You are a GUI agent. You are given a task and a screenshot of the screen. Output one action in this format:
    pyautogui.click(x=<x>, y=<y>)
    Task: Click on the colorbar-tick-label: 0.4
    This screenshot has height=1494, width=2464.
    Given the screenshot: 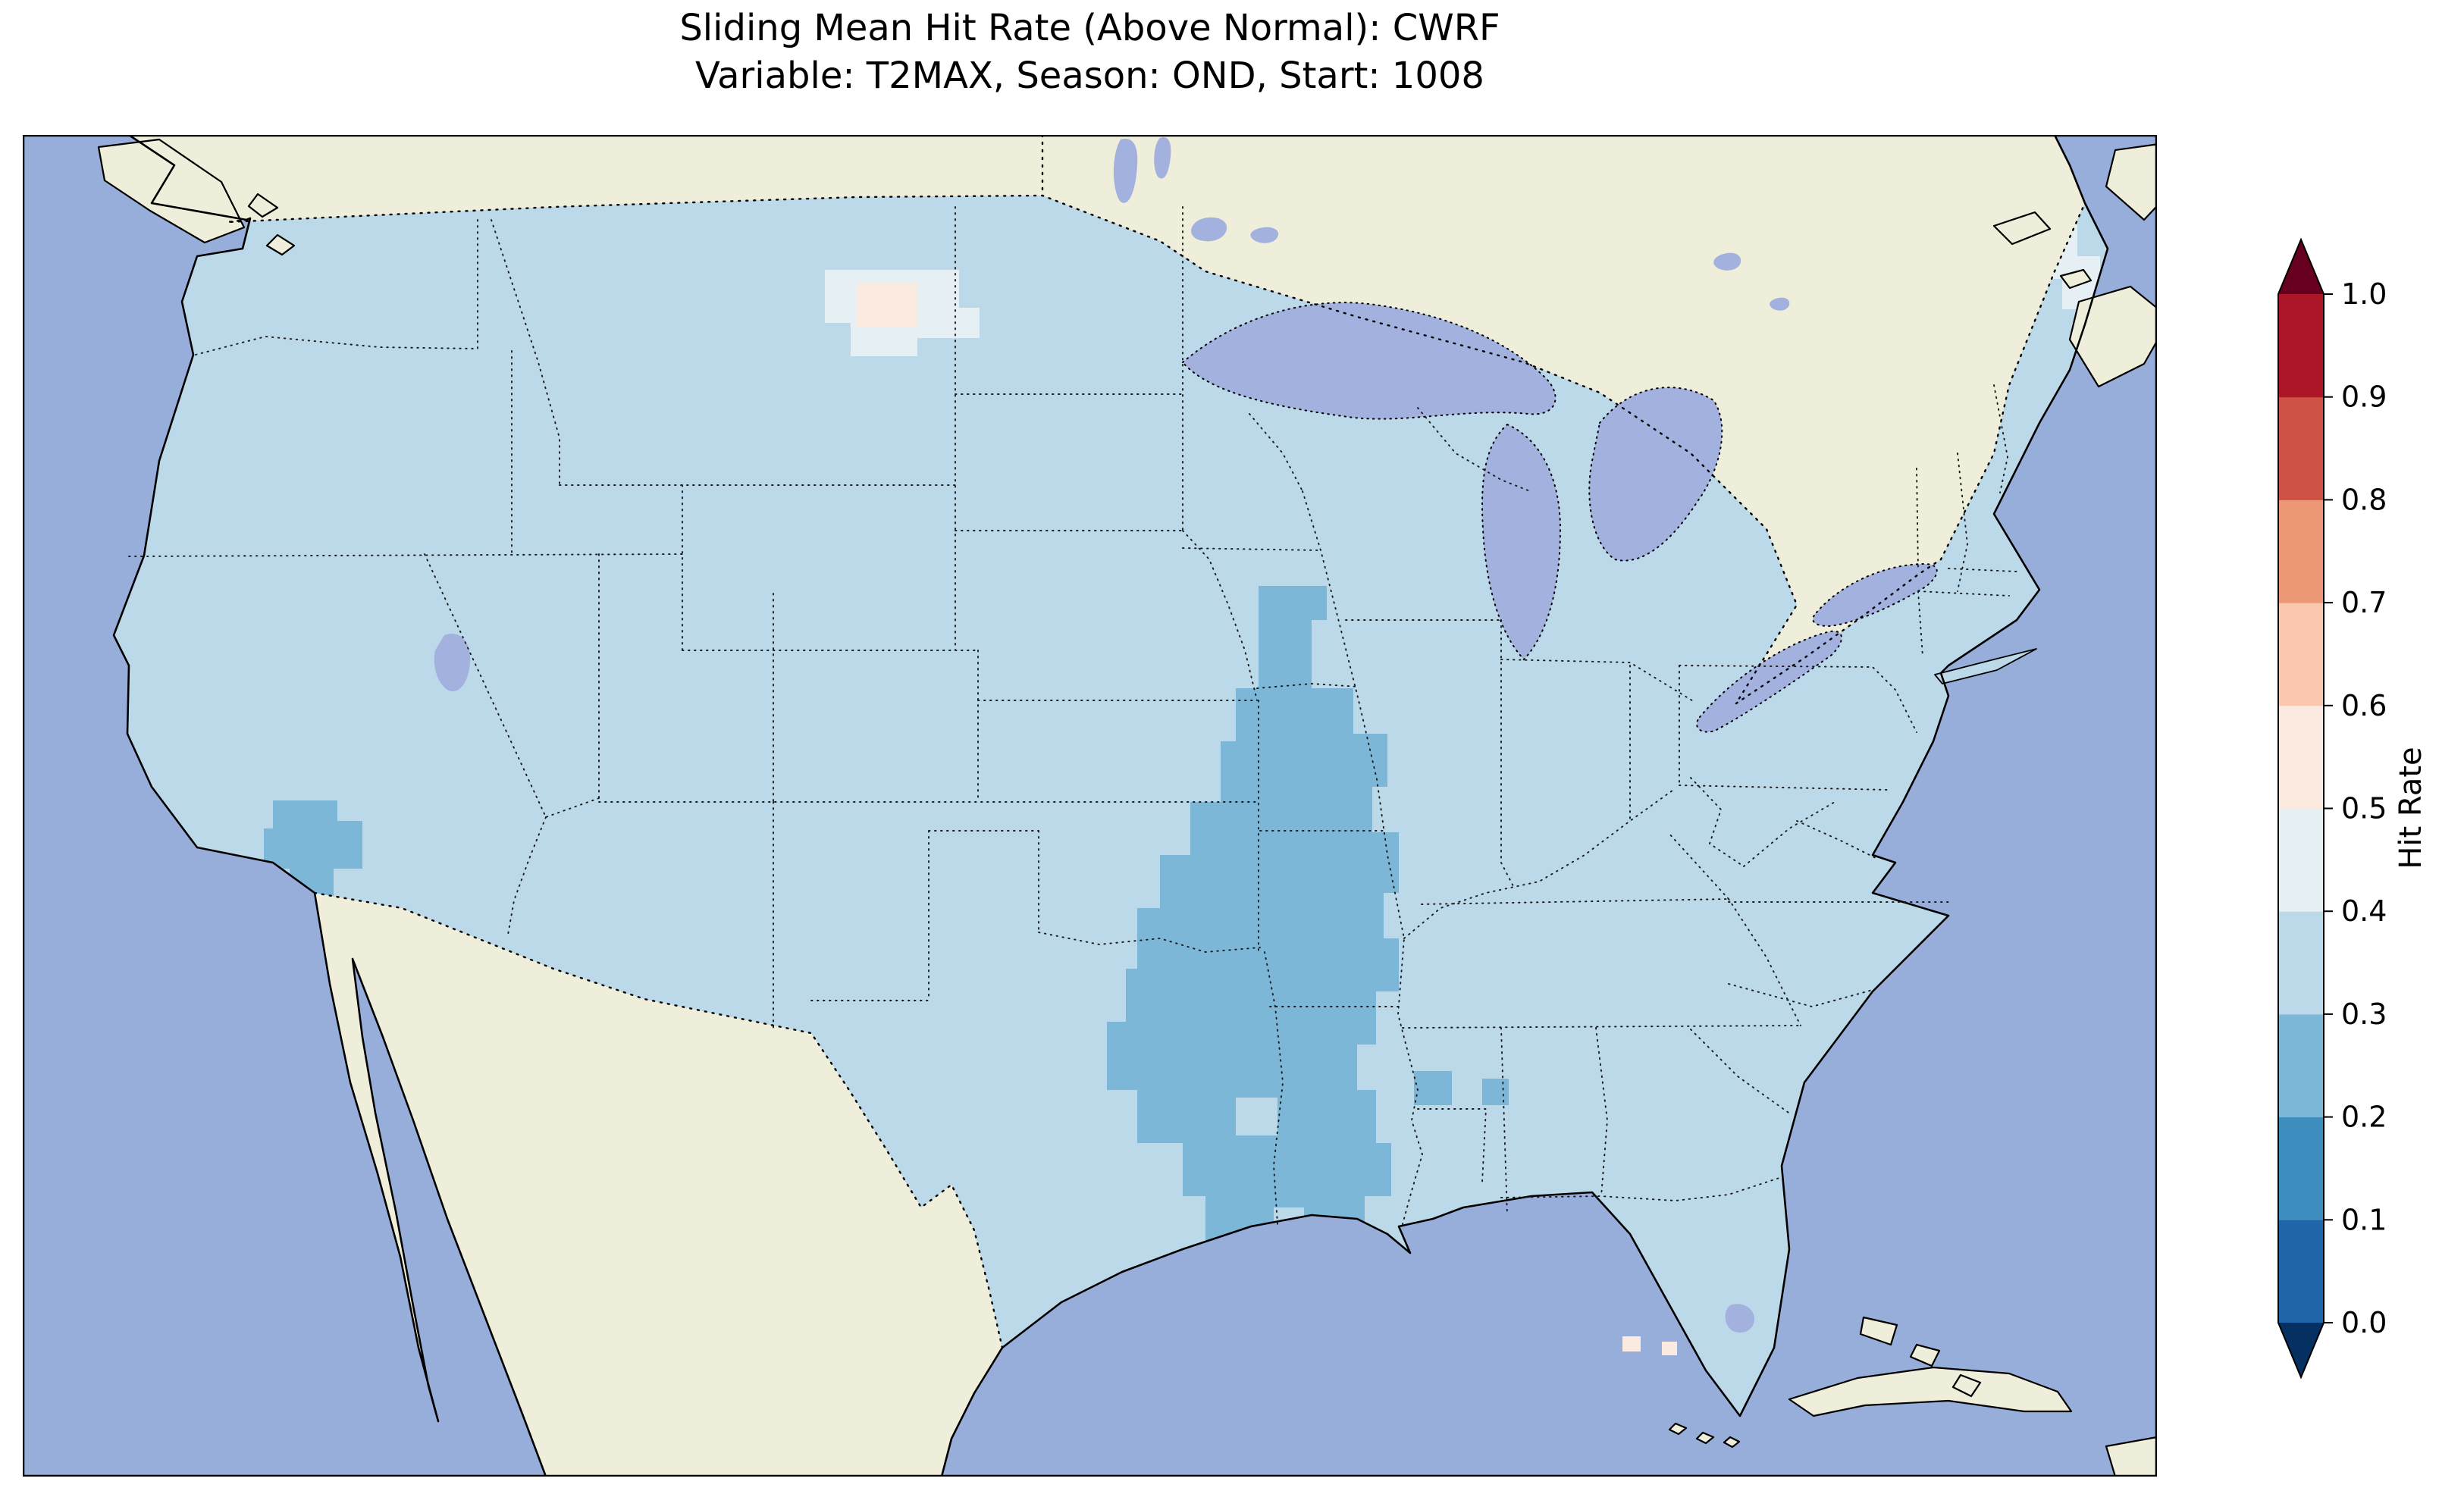 What is the action you would take?
    pyautogui.click(x=2364, y=911)
    